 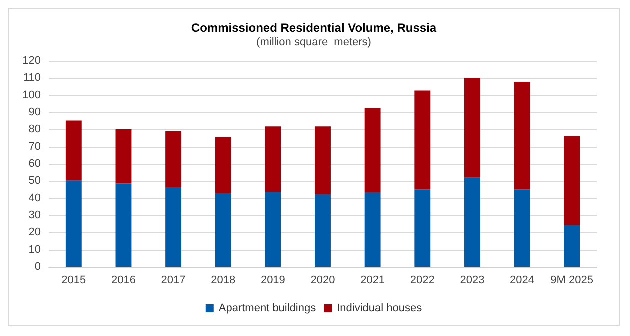 I want to click on x-tick-label: 2020, so click(x=323, y=280).